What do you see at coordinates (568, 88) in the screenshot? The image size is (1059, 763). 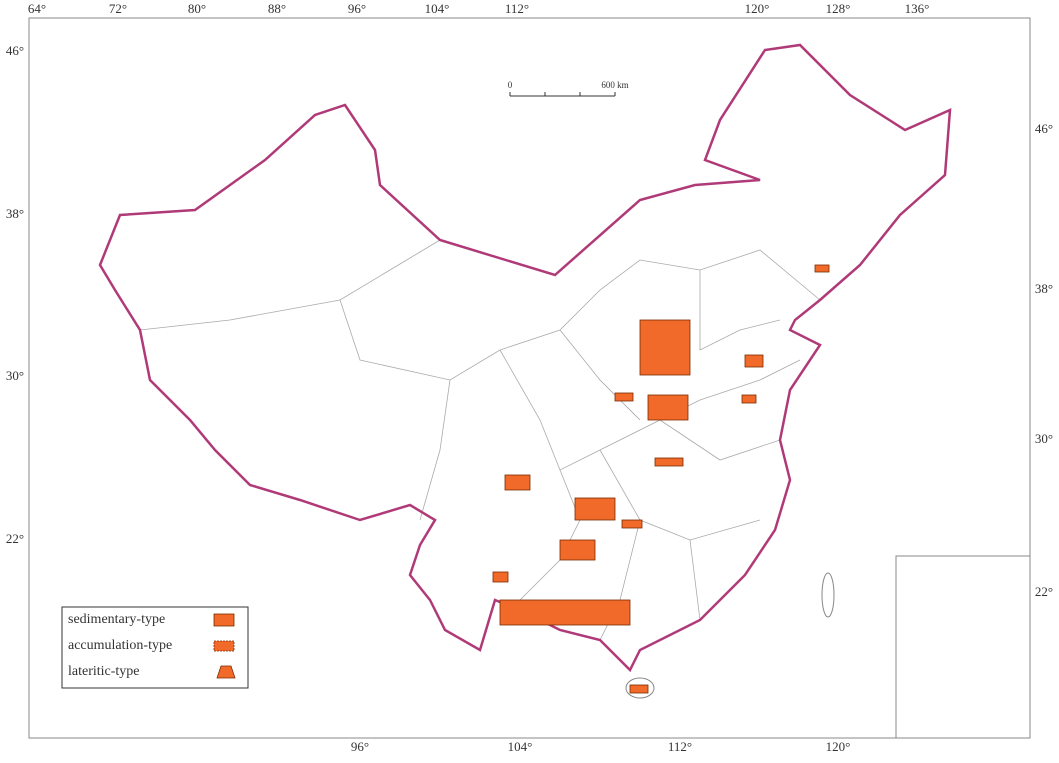 I see `scale-bar: 0 600 km` at bounding box center [568, 88].